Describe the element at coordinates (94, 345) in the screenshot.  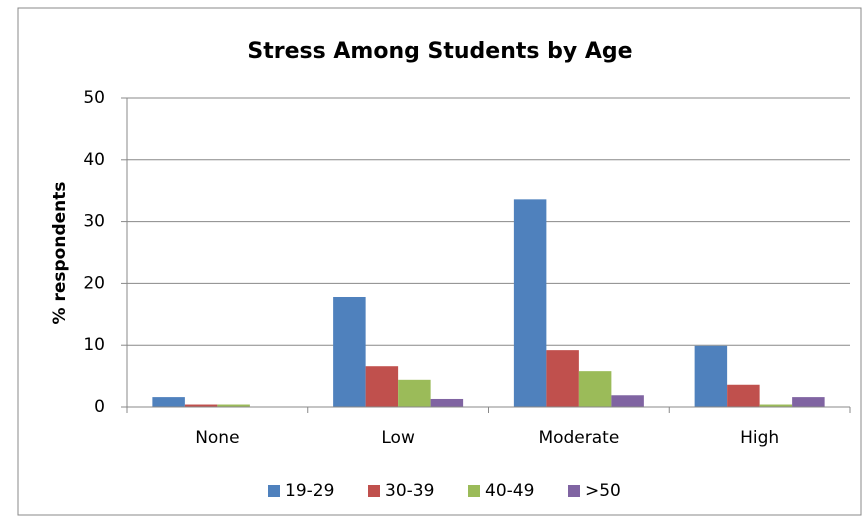
I see `y-tick-label: 10` at that location.